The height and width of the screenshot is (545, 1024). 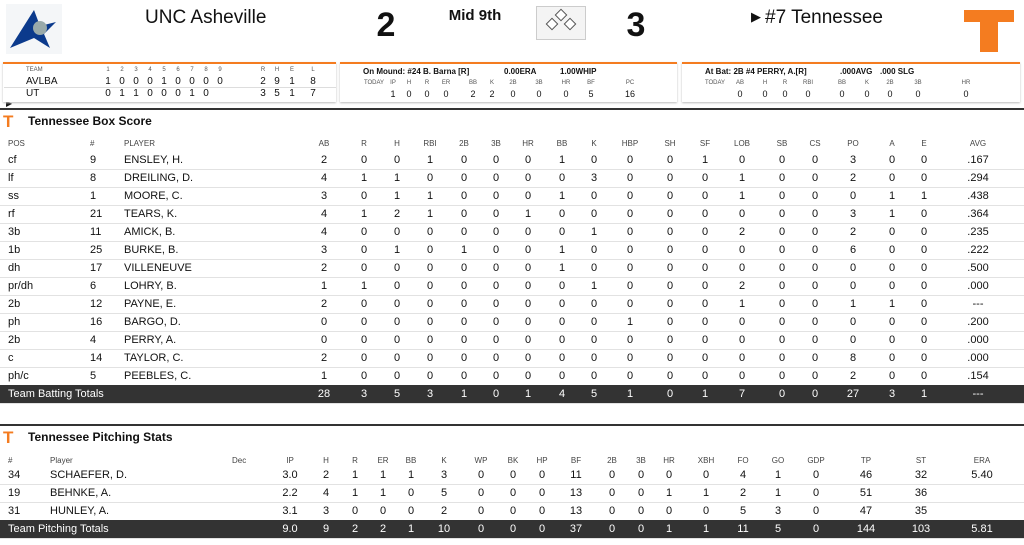 I want to click on batter-label: At Bat: 2B #4 PERRY, A.[R], so click(x=756, y=71).